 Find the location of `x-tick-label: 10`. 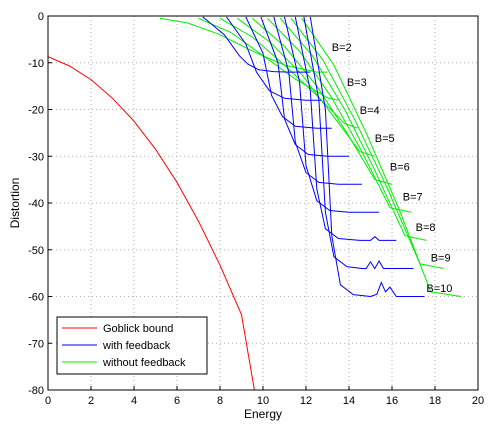

x-tick-label: 10 is located at coordinates (263, 401).